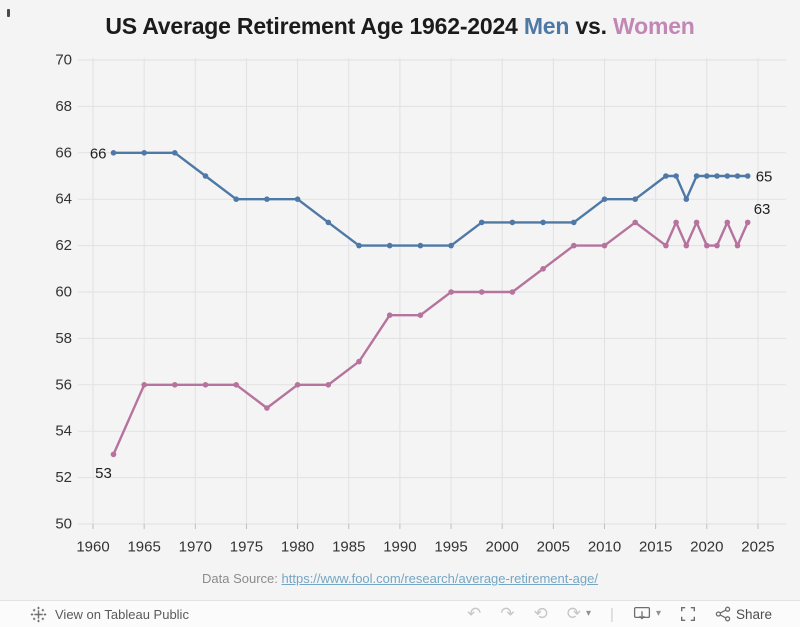  I want to click on fullscreen-button, so click(688, 614).